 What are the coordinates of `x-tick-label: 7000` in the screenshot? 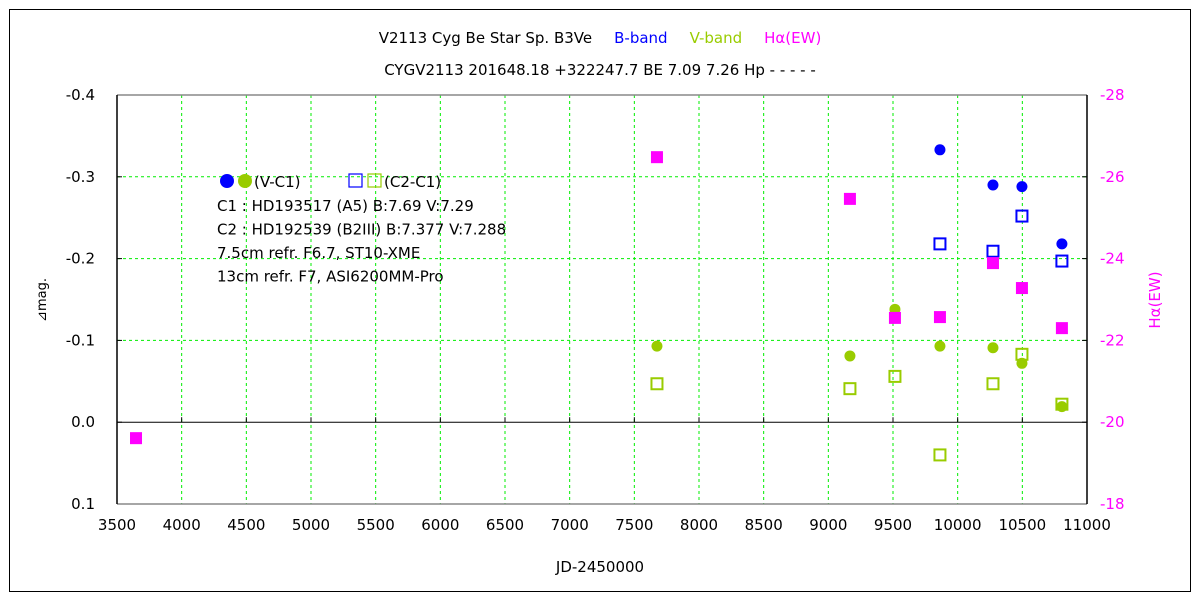 It's located at (570, 525).